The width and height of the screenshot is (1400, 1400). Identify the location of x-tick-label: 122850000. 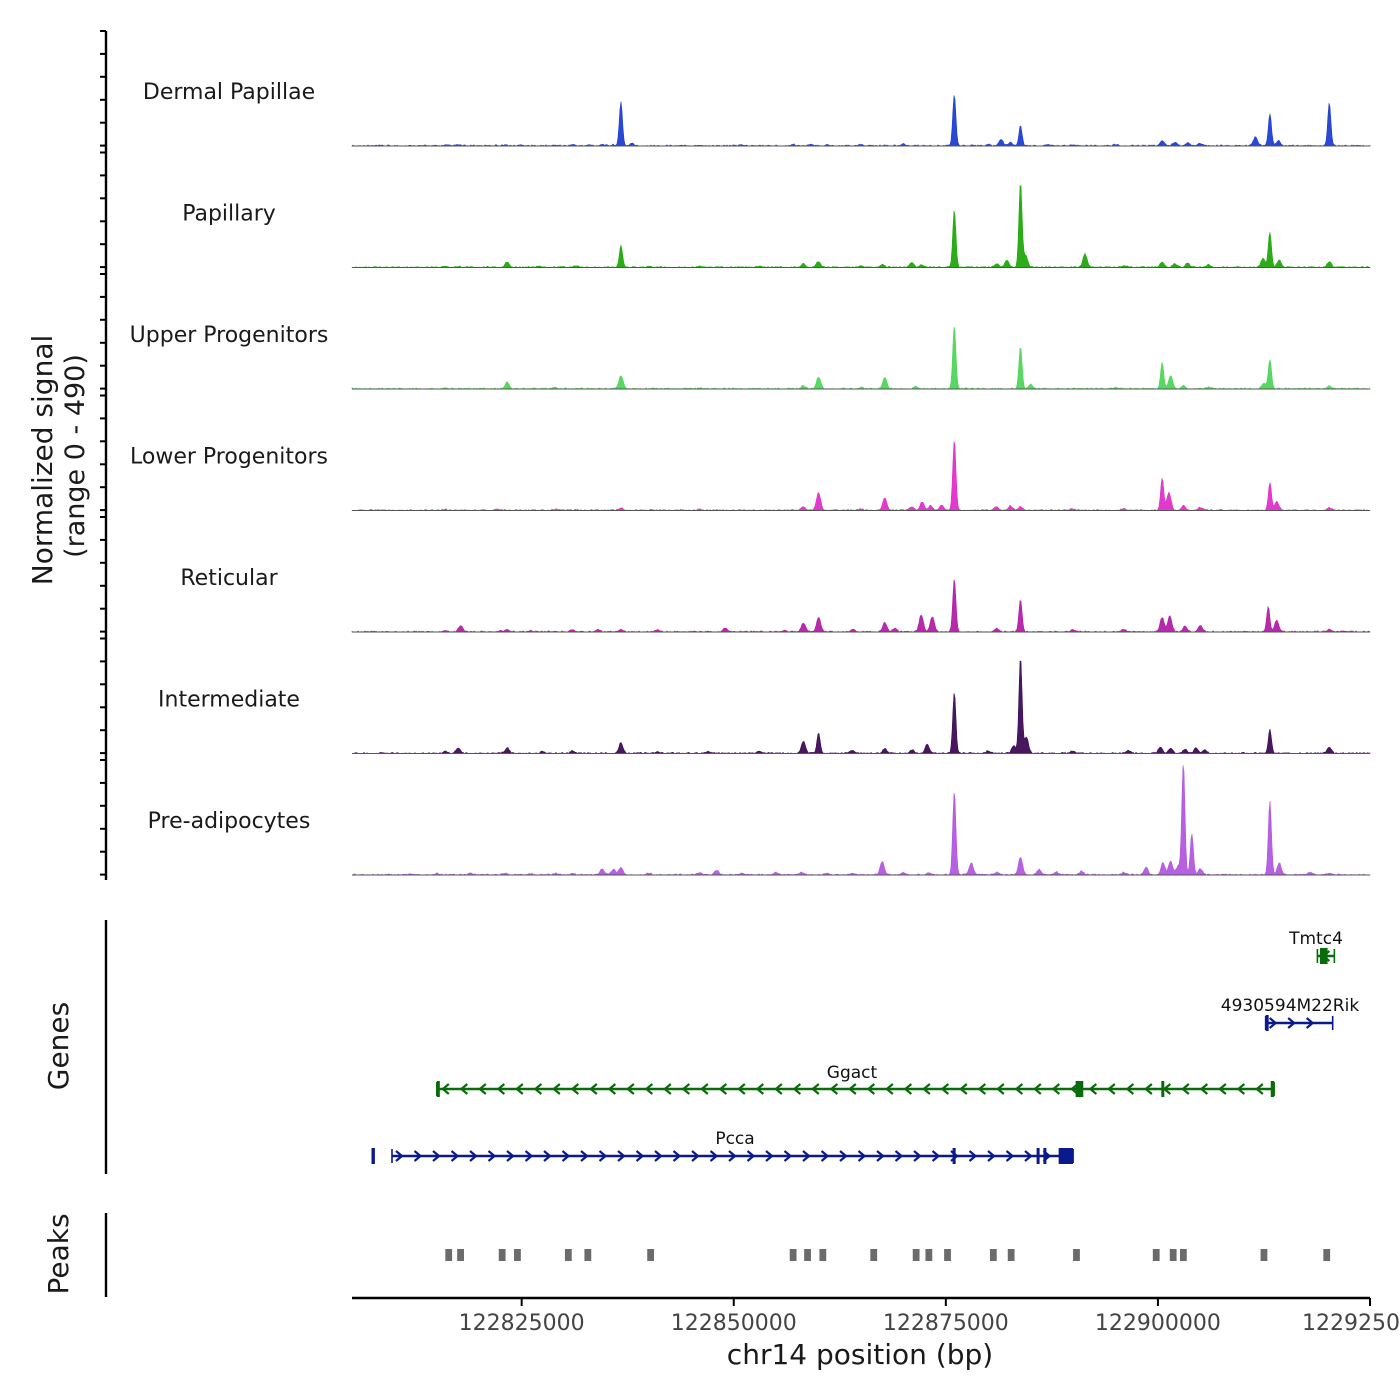
(734, 1323).